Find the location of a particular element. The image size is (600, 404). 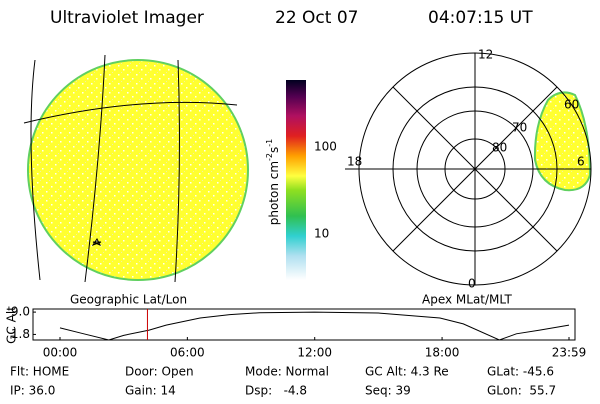

colorbar-tick: 10 is located at coordinates (321, 234).